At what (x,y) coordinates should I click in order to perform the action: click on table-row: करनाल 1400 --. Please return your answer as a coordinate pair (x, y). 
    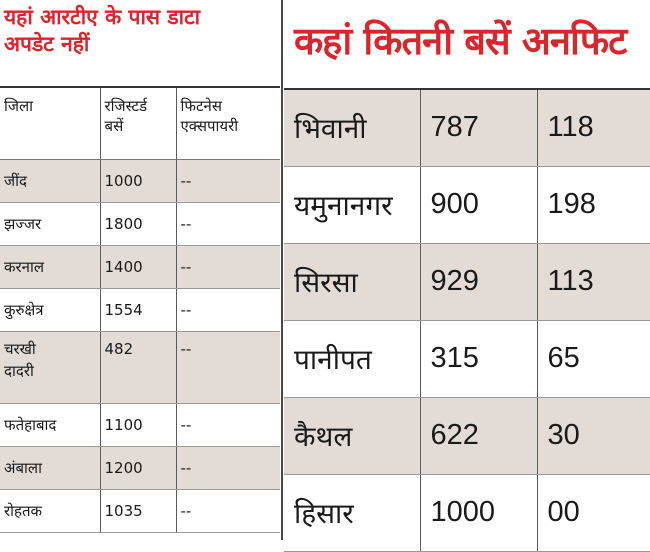
    Looking at the image, I should click on (140, 267).